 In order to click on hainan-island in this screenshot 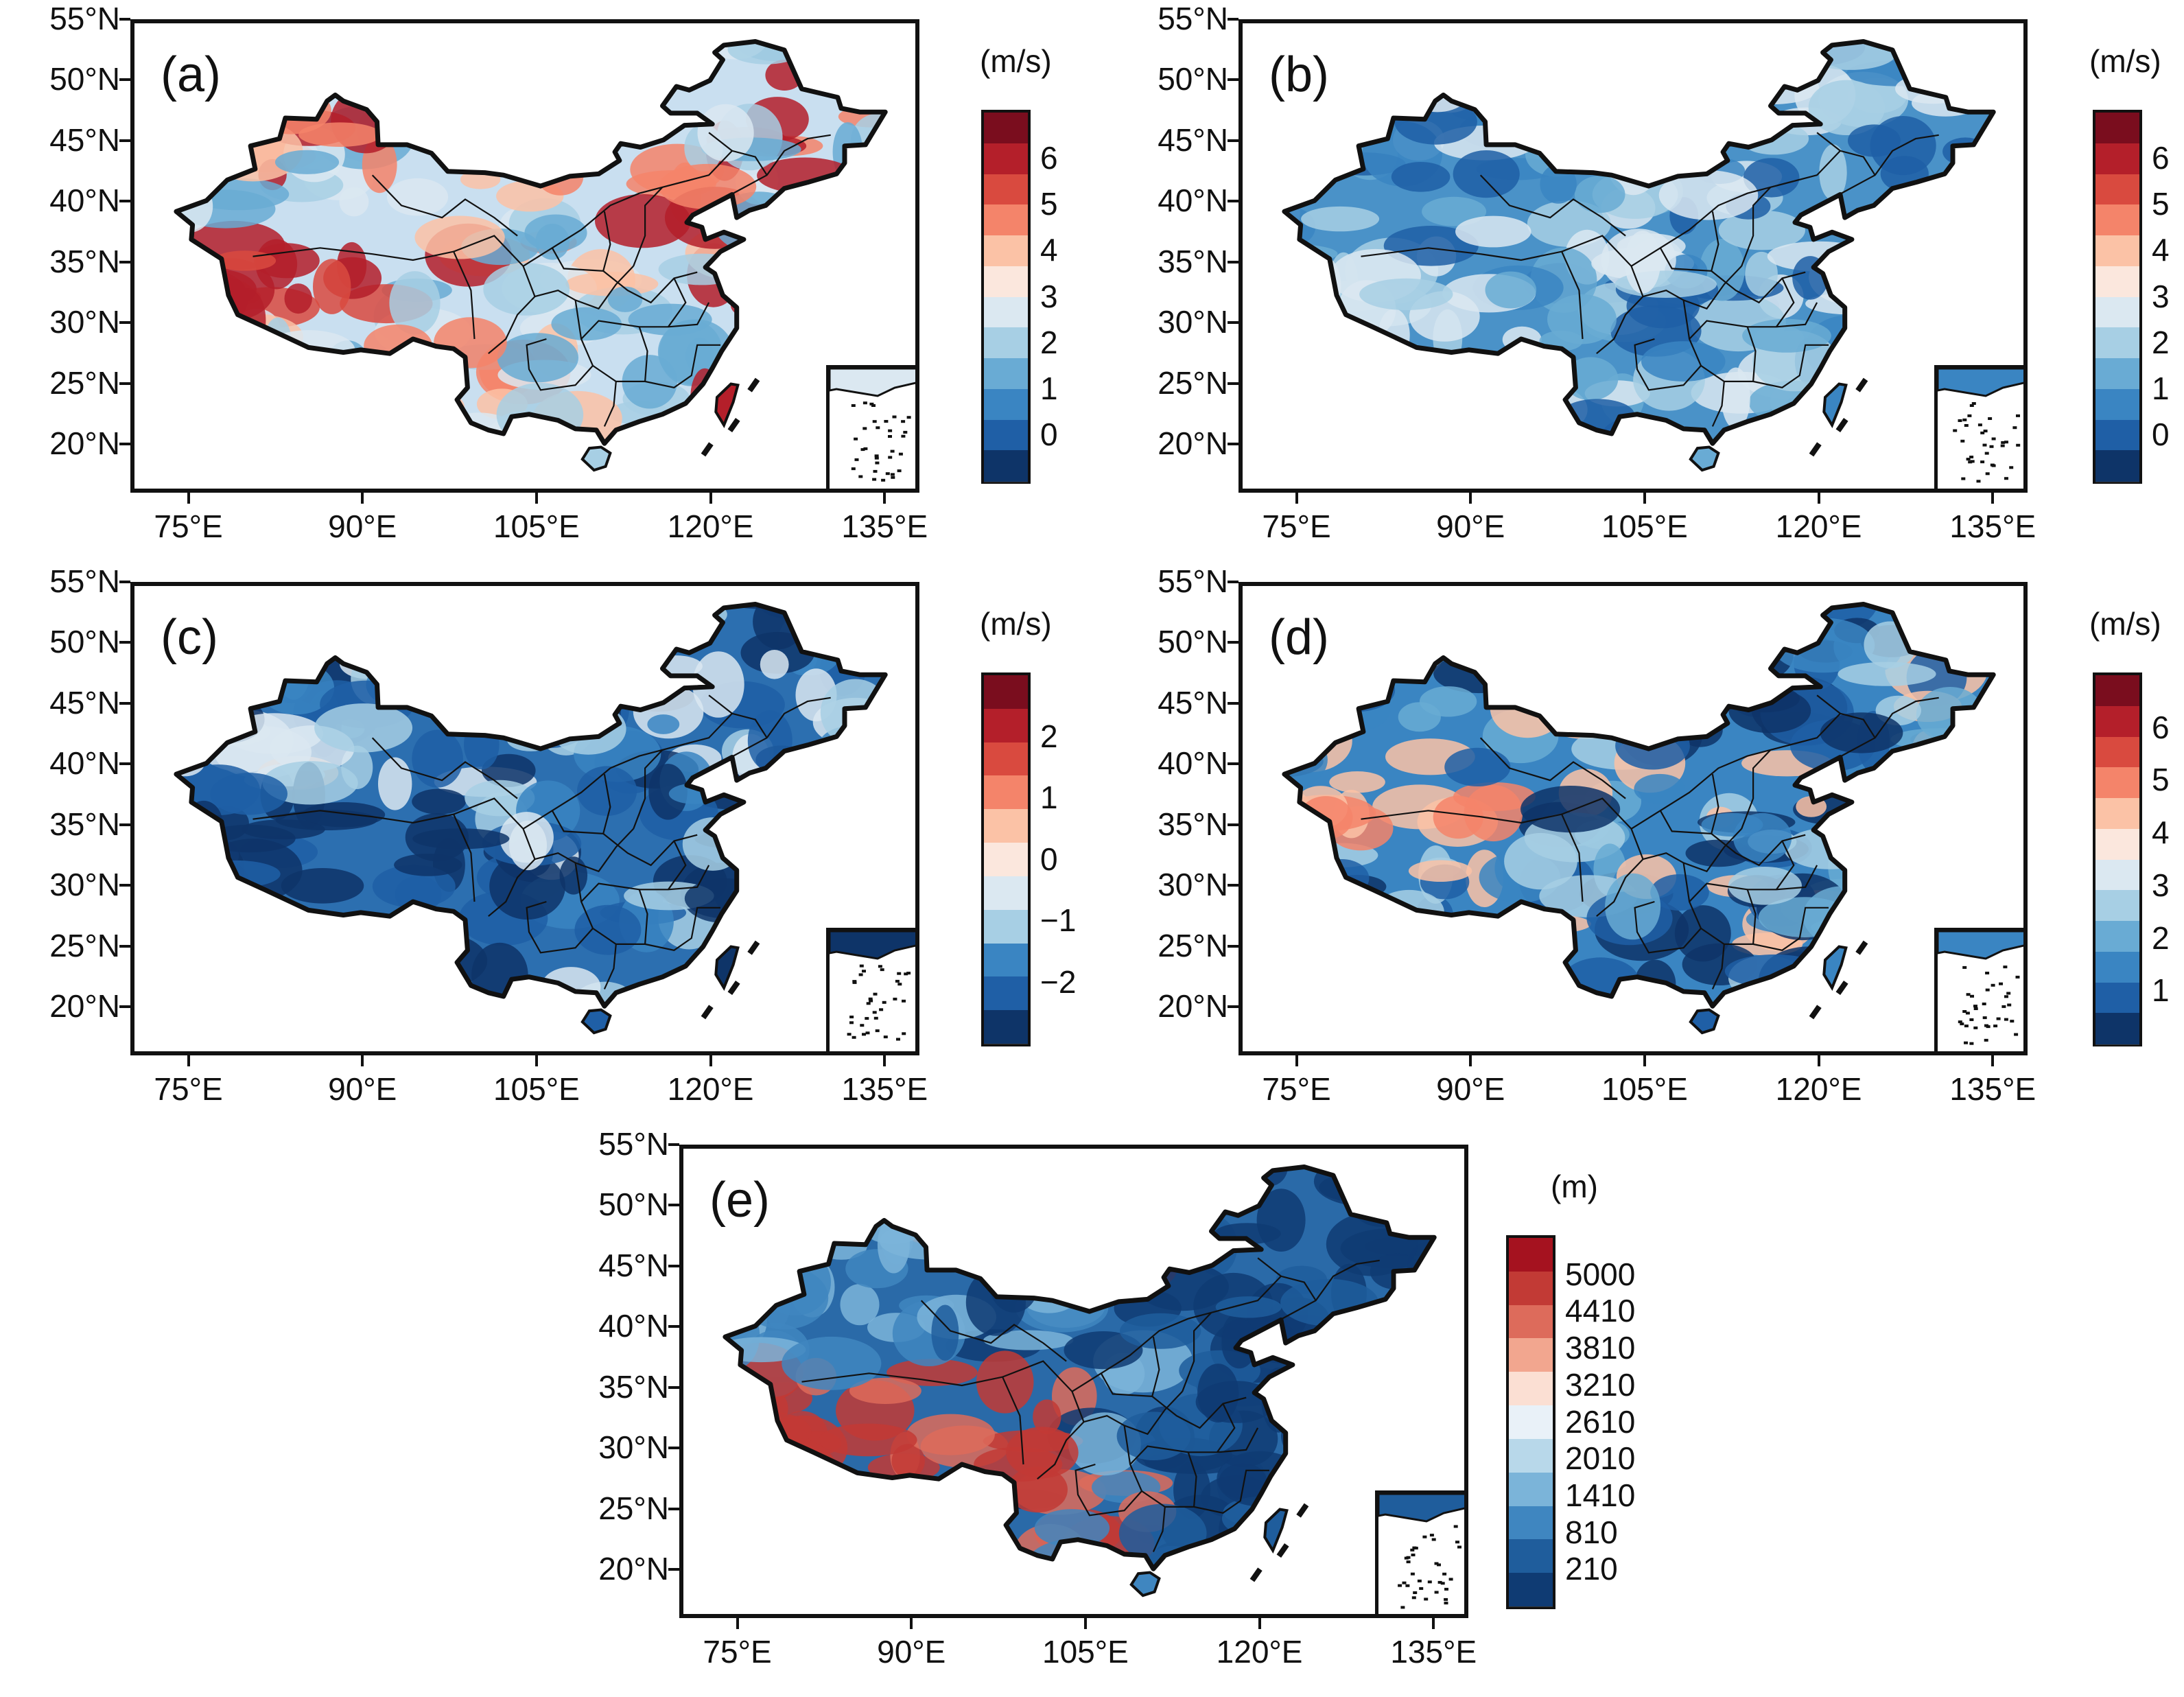, I will do `click(1704, 1021)`.